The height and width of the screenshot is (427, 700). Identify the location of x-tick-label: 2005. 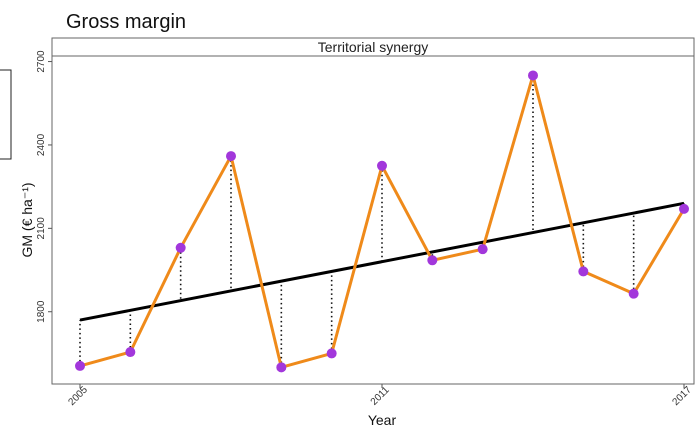
(78, 396).